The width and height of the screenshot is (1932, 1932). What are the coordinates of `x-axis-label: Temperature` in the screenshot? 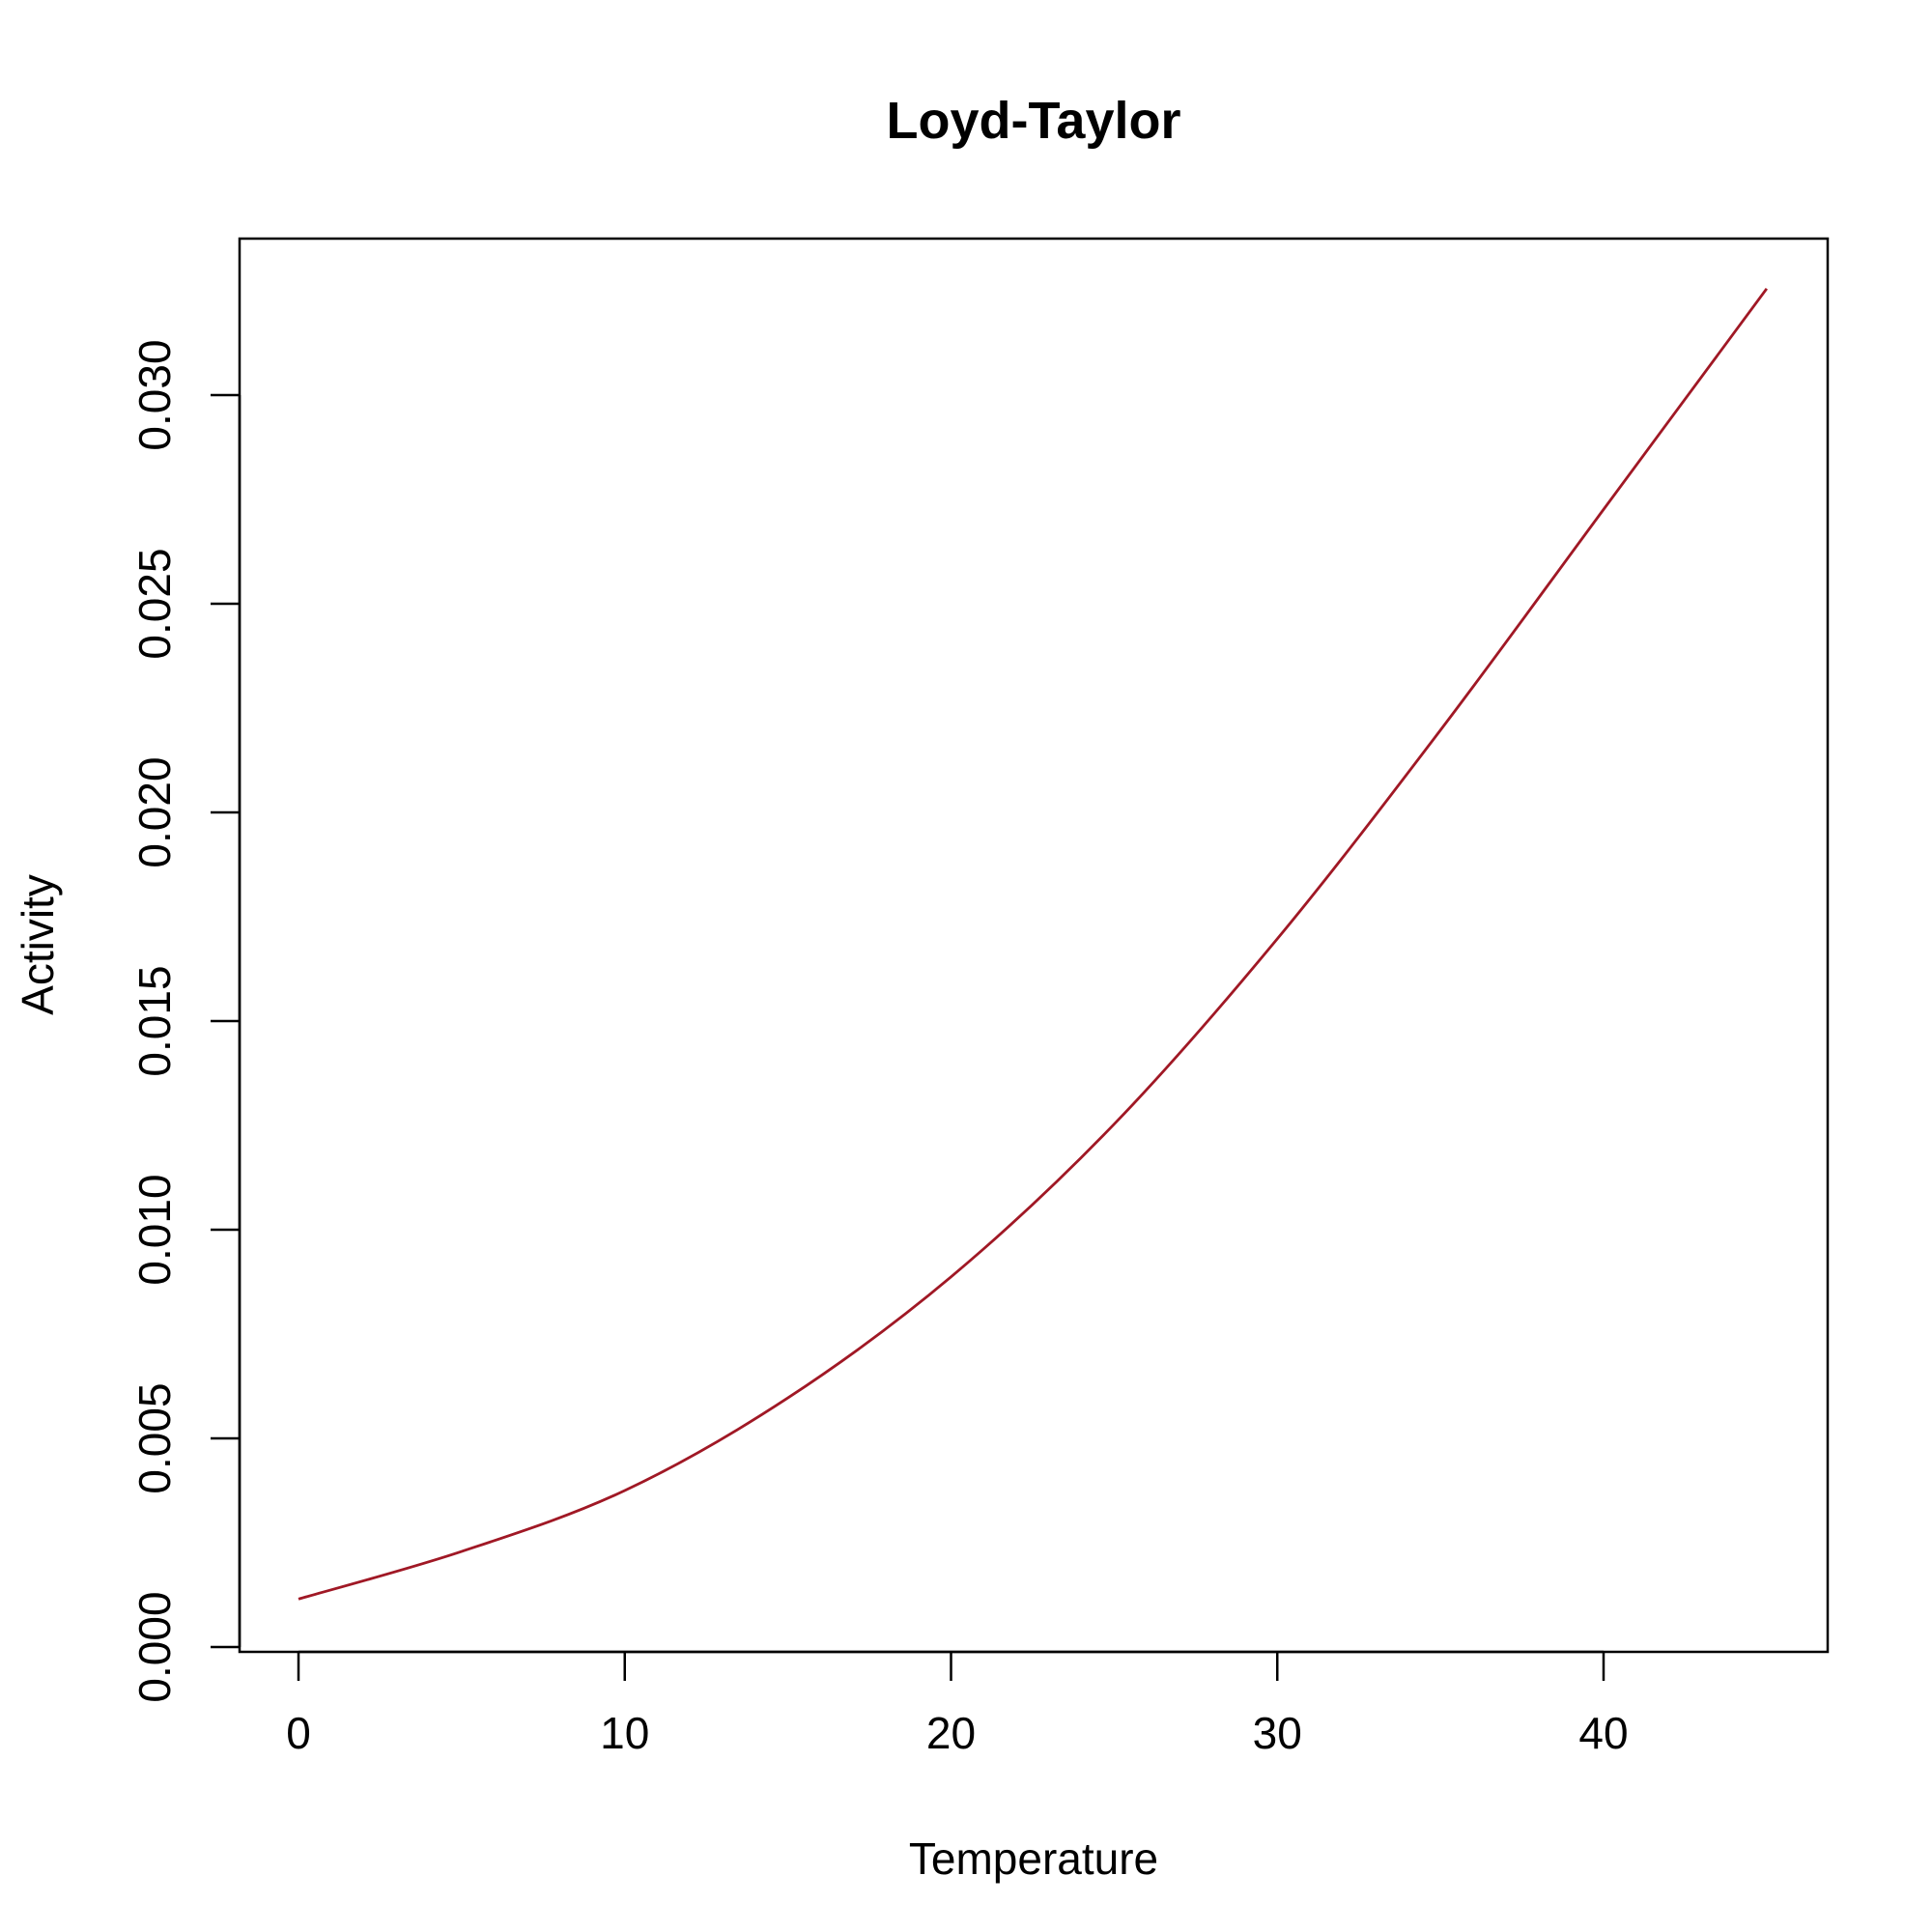 It's located at (1033, 1858).